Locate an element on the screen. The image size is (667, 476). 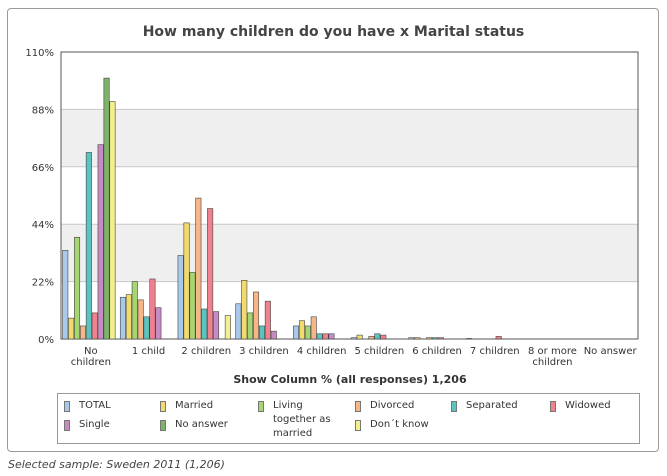
x-axis-title: Show Column % (all responses) 1,206 is located at coordinates (350, 379).